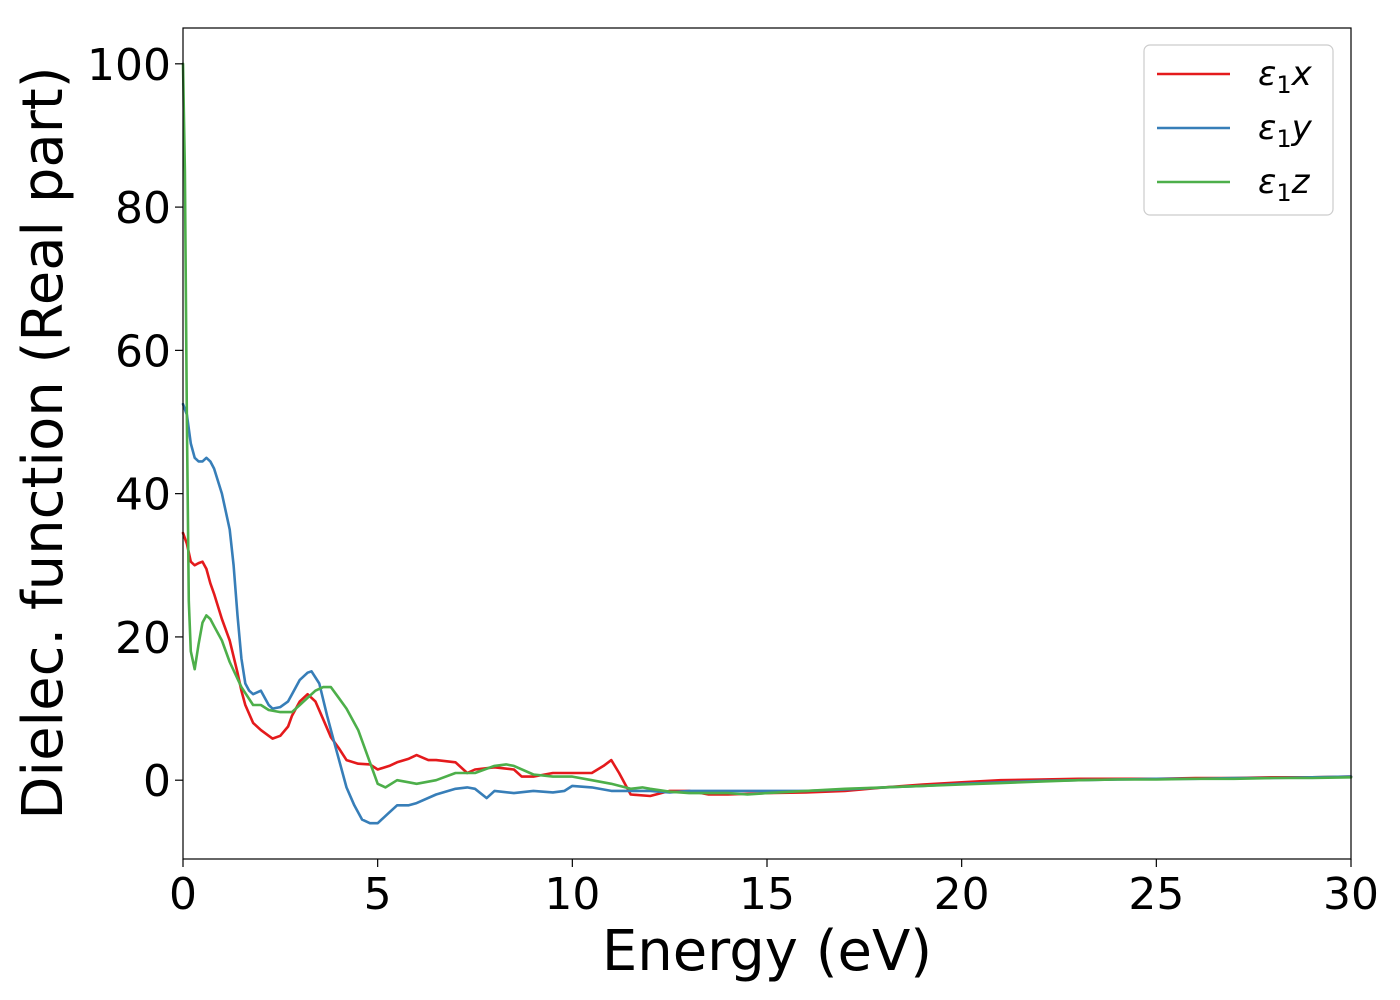  Describe the element at coordinates (1351, 894) in the screenshot. I see `x-tick-label: 30` at that location.